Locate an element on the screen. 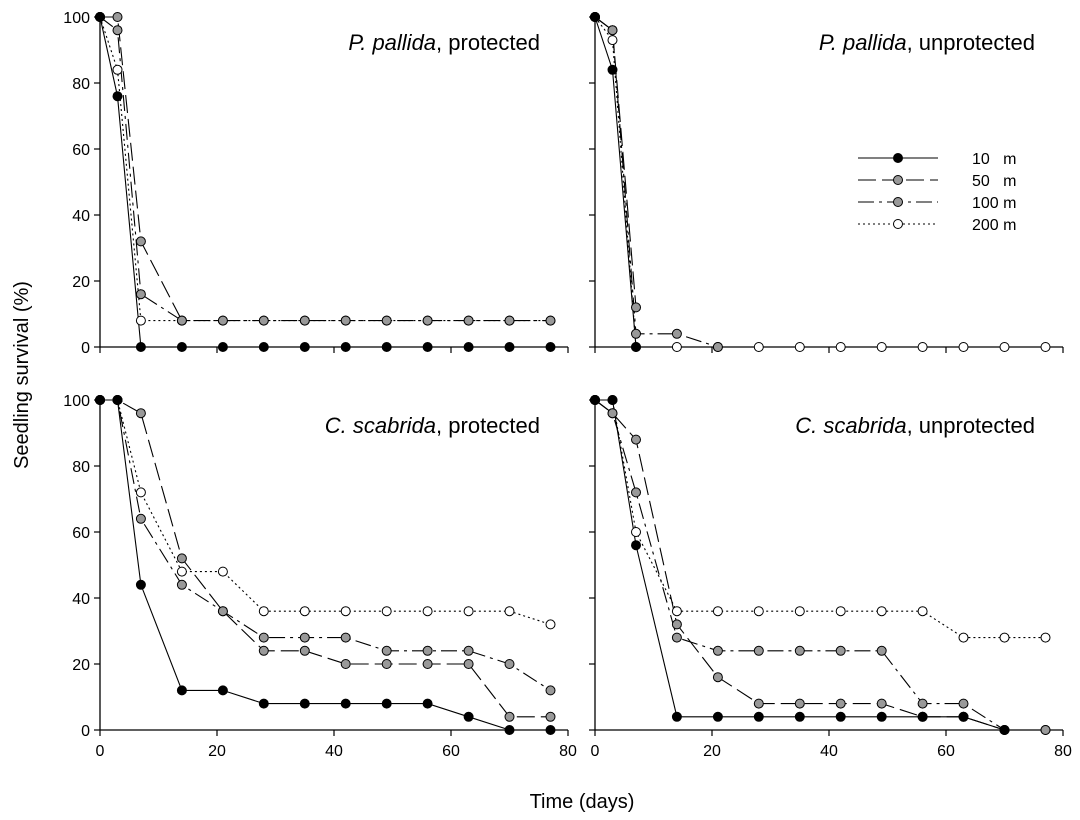 This screenshot has width=1080, height=820. y-tick-label: 0 is located at coordinates (85, 731).